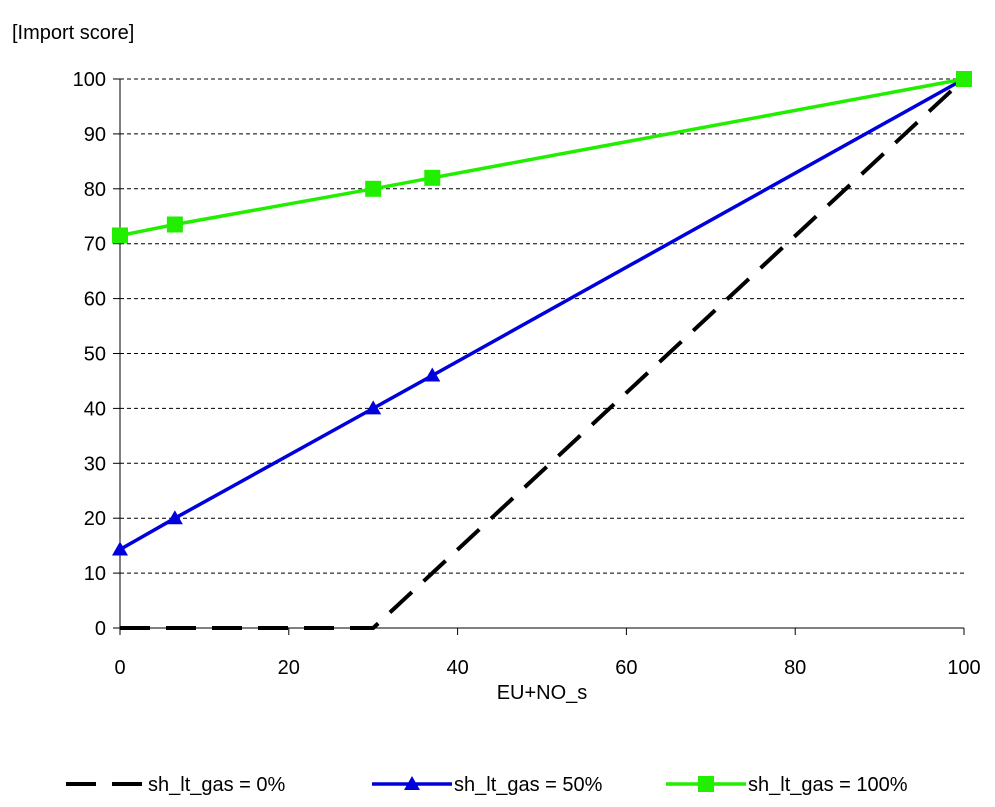  Describe the element at coordinates (626, 668) in the screenshot. I see `x-tick-label-60: 60` at that location.